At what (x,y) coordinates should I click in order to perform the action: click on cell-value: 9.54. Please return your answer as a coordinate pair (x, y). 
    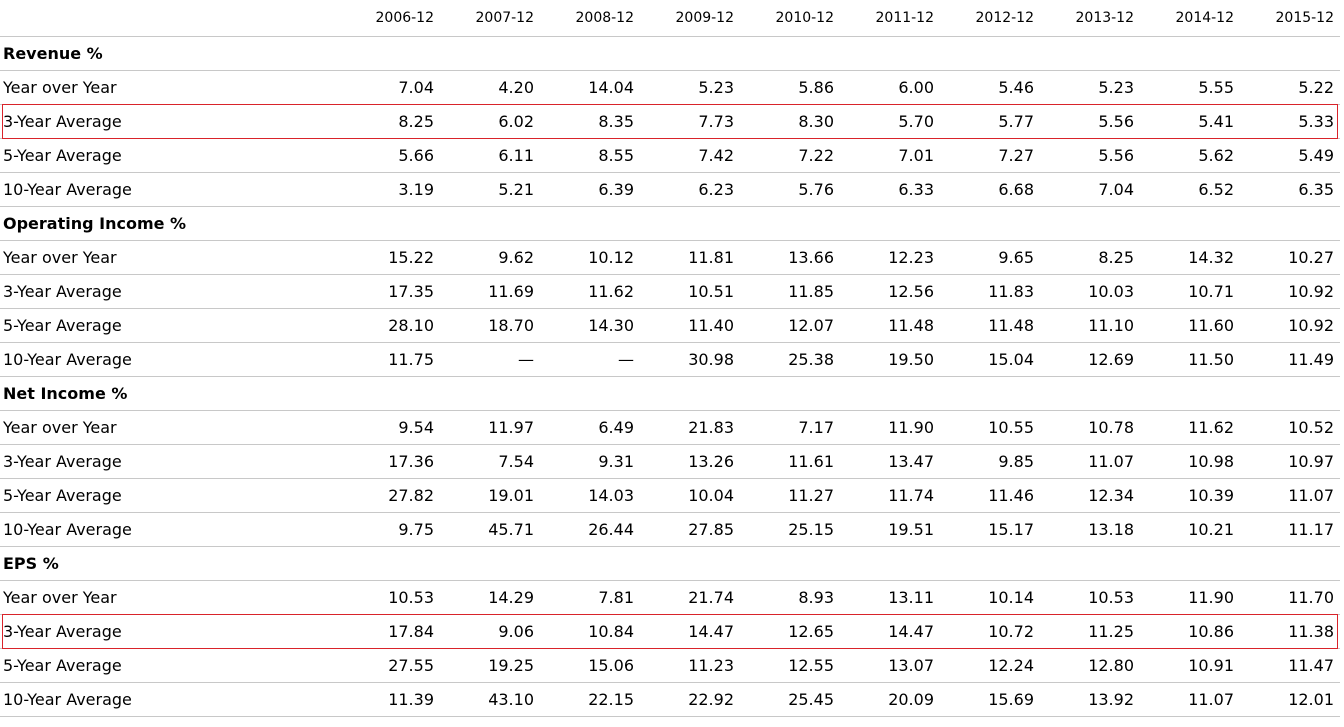
    Looking at the image, I should click on (390, 428).